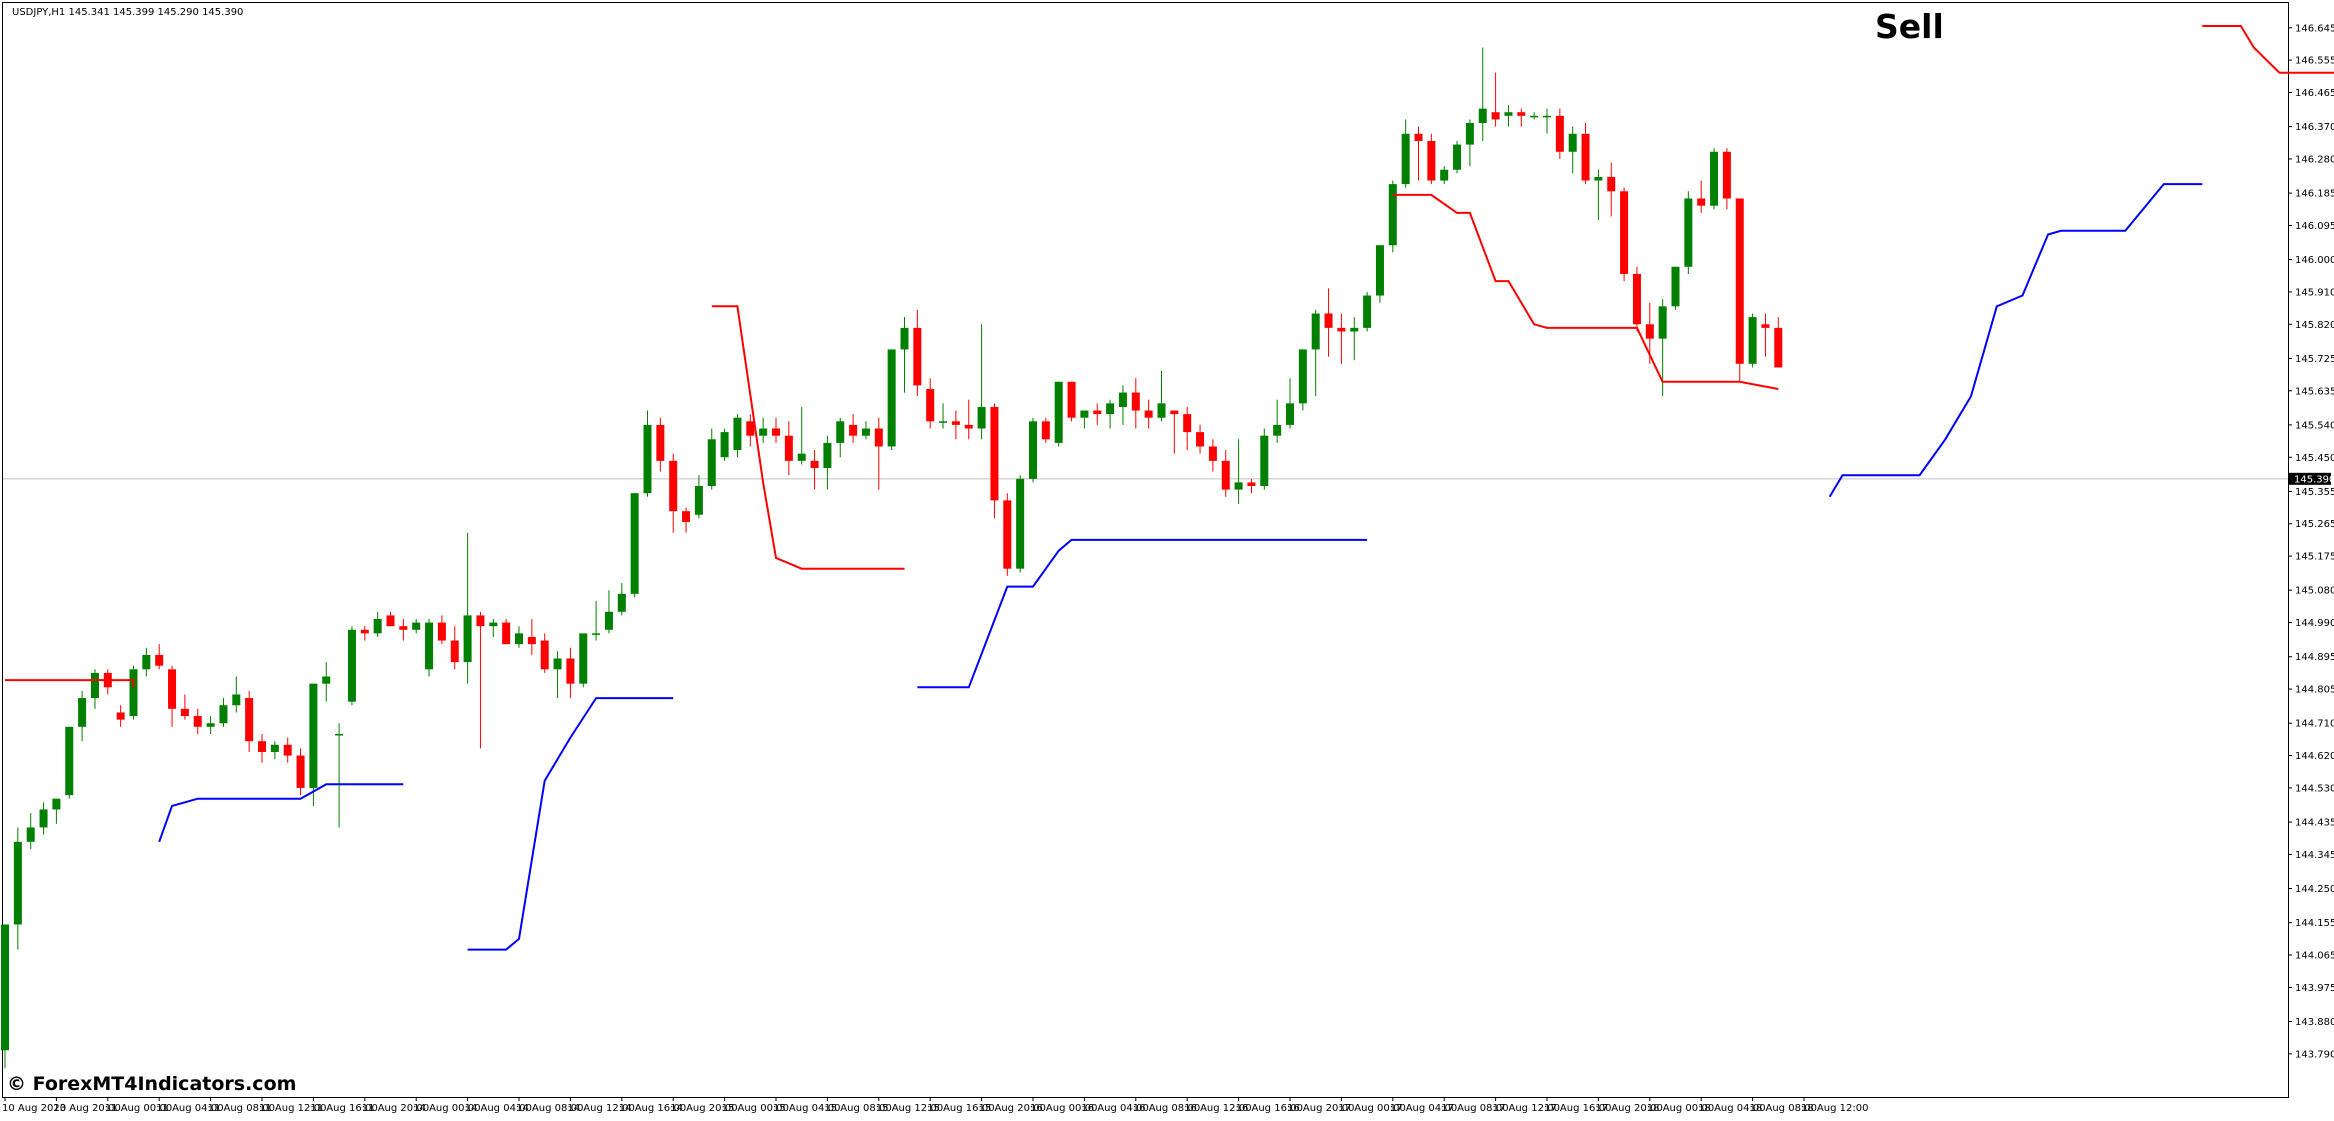  What do you see at coordinates (806, 1108) in the screenshot?
I see `x-tick-label: 15 Aug 04:00` at bounding box center [806, 1108].